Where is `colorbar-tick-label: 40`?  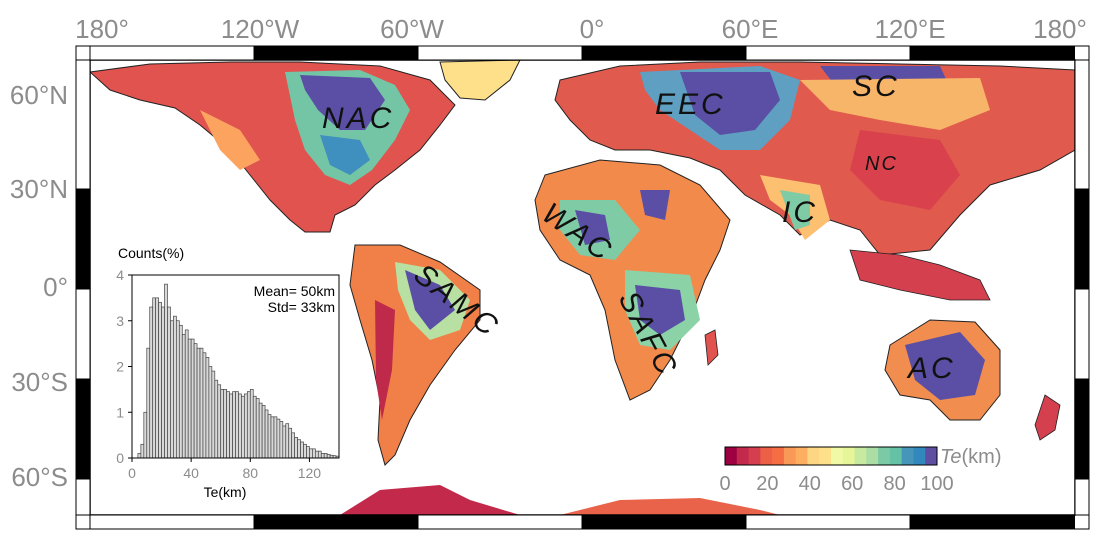 colorbar-tick-label: 40 is located at coordinates (810, 484).